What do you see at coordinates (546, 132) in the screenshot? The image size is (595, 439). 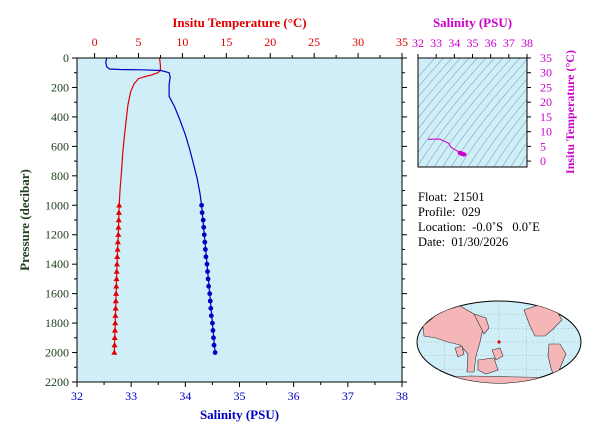 I see `ts-y-tick-label: 10` at bounding box center [546, 132].